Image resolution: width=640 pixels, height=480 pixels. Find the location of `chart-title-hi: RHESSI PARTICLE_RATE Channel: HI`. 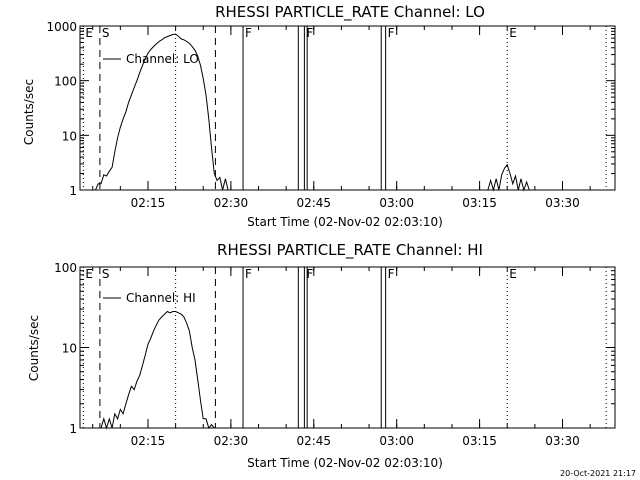

chart-title-hi: RHESSI PARTICLE_RATE Channel: HI is located at coordinates (350, 250).